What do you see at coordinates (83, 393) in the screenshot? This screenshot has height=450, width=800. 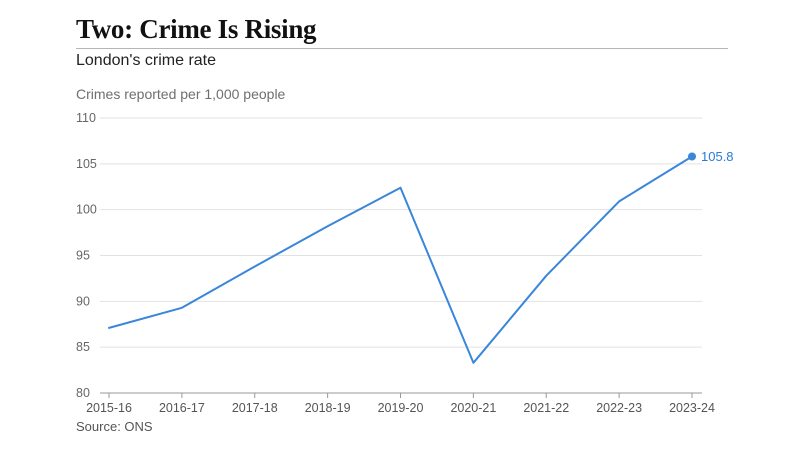 I see `y-tick-label: 80` at bounding box center [83, 393].